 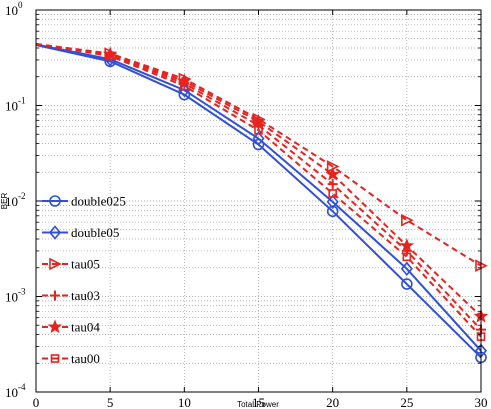 I want to click on legend-item-tau05: tau05, so click(x=71, y=264).